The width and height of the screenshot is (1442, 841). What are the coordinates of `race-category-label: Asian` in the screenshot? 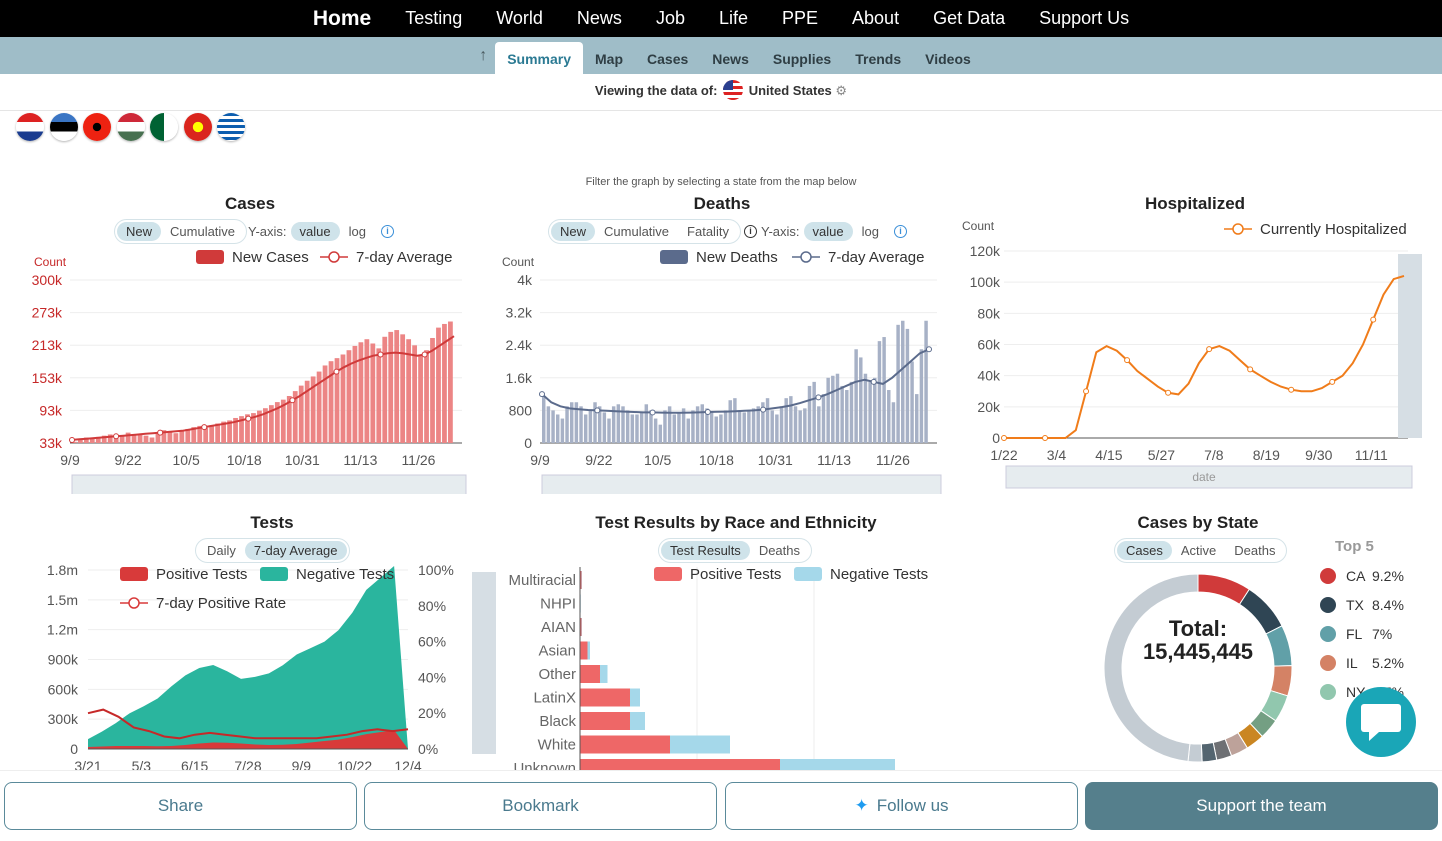 It's located at (557, 651).